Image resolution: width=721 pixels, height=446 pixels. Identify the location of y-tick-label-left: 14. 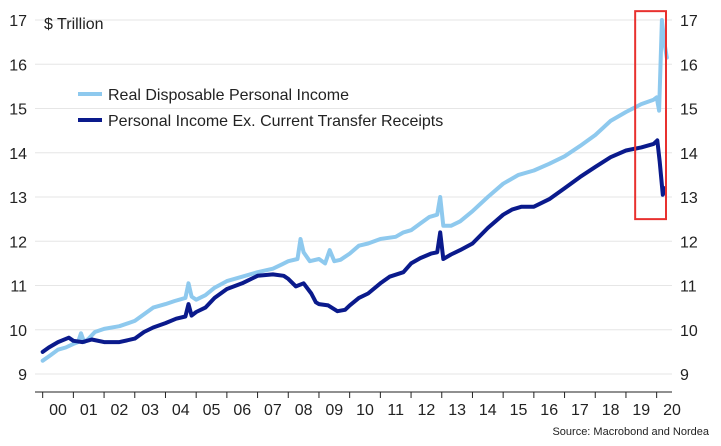
(18, 154).